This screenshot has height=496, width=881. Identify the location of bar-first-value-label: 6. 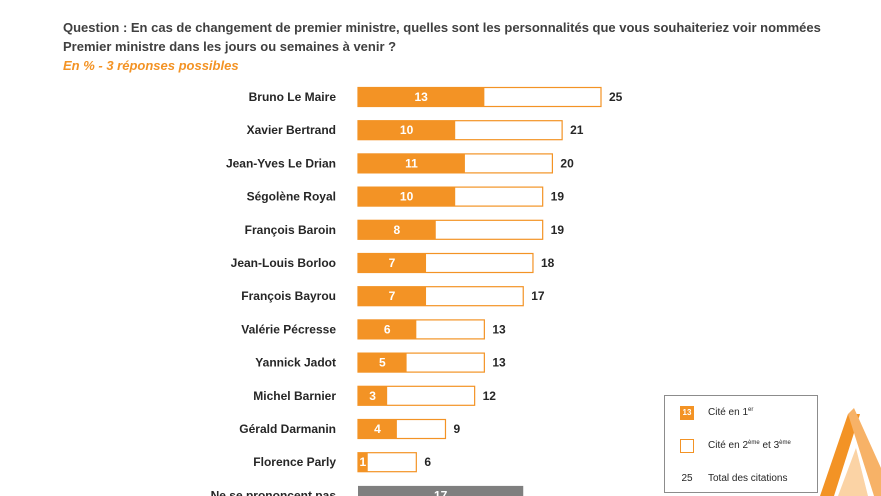
(387, 329).